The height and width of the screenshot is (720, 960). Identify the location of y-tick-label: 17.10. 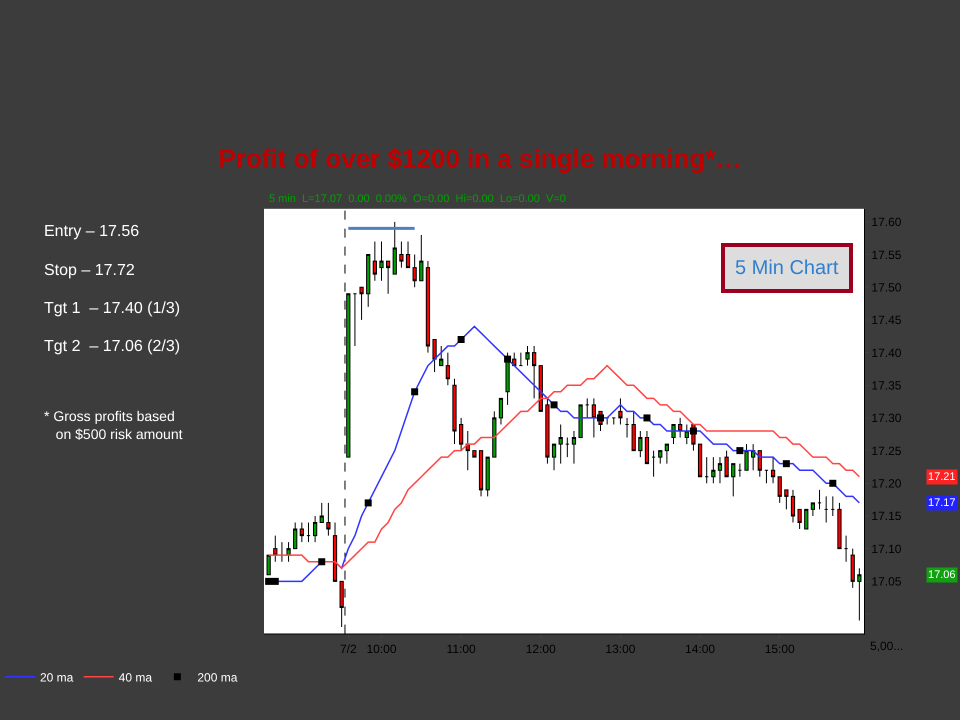
(886, 549).